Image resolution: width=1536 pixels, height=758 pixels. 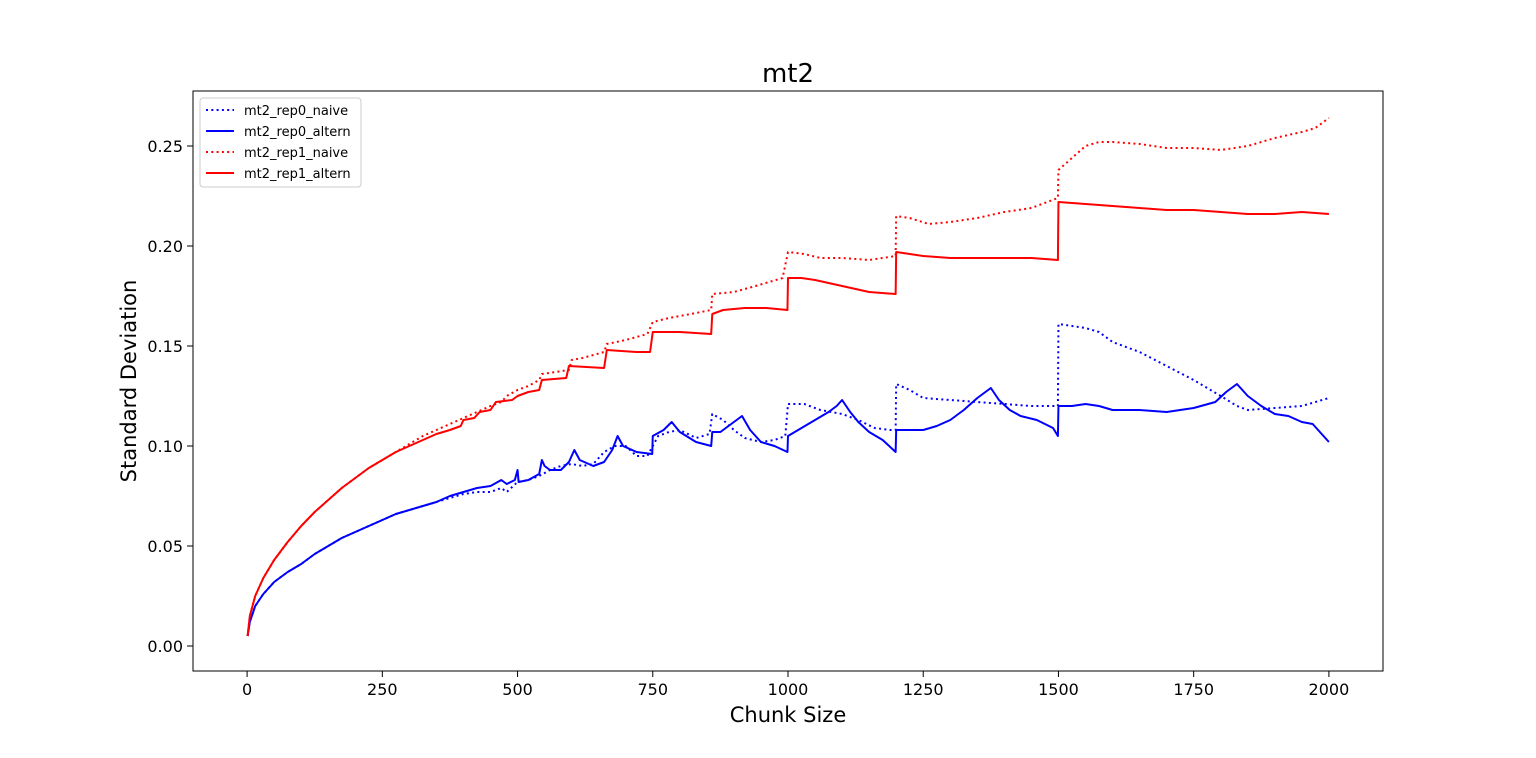 I want to click on y-tick-label: 0.25, so click(x=165, y=146).